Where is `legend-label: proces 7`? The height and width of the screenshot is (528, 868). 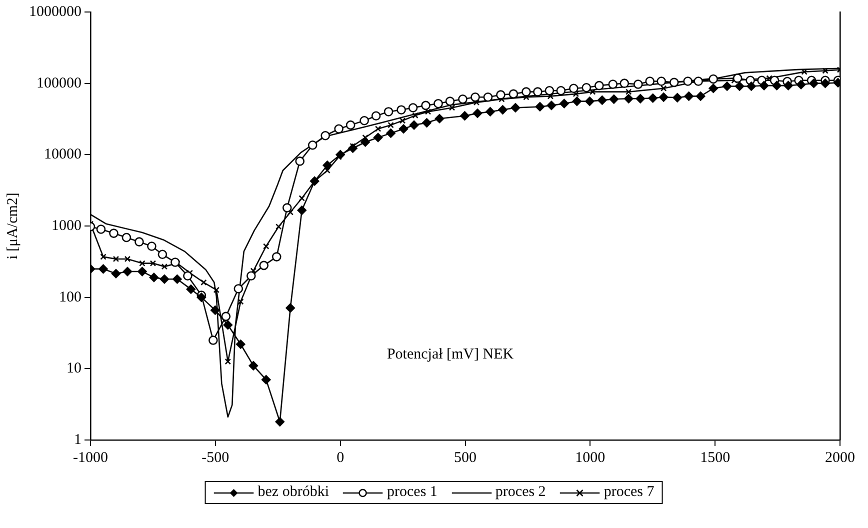
legend-label: proces 7 is located at coordinates (629, 492).